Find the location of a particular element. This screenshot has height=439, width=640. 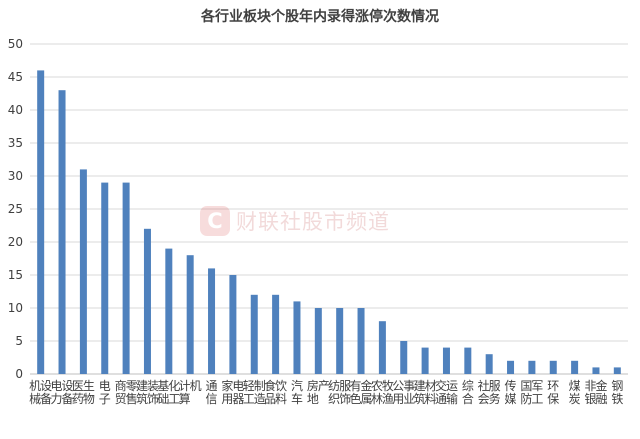

x-tick-label: 轻工制造 is located at coordinates (254, 392).